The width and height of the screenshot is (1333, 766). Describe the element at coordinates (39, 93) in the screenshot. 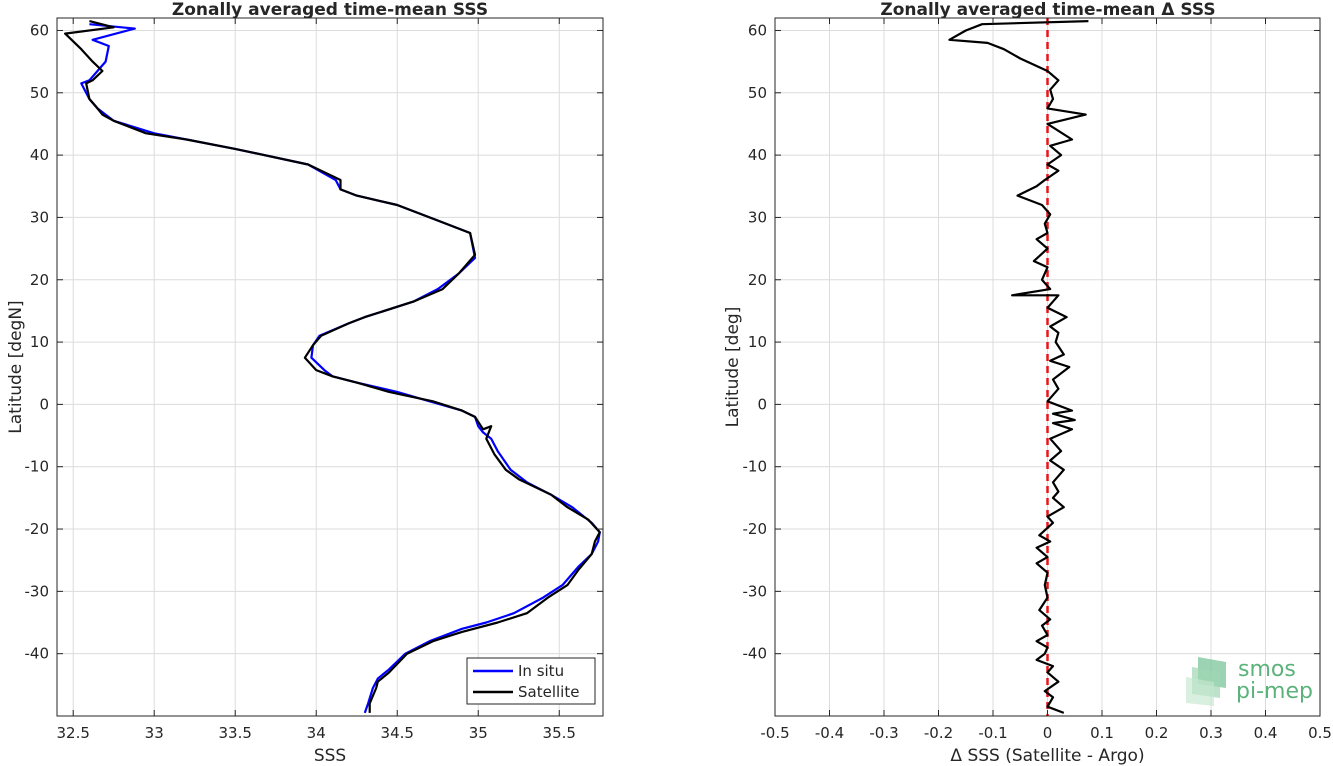

I see `left-ytick-label-9: 50` at that location.